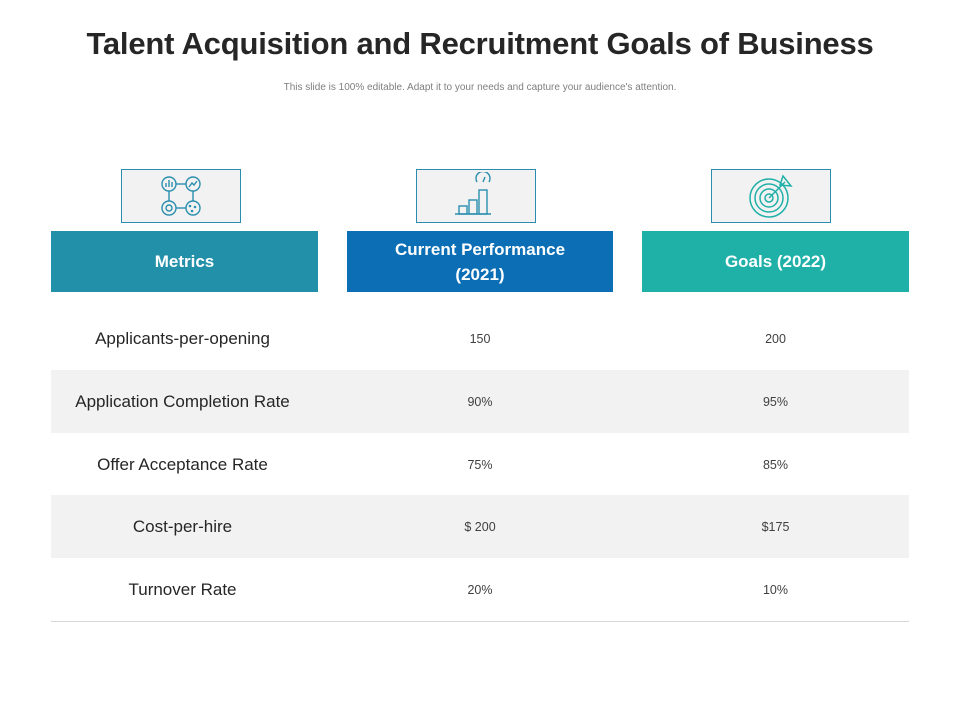 The height and width of the screenshot is (720, 960). Describe the element at coordinates (480, 249) in the screenshot. I see `current-header-label-line1: Current Performance` at that location.